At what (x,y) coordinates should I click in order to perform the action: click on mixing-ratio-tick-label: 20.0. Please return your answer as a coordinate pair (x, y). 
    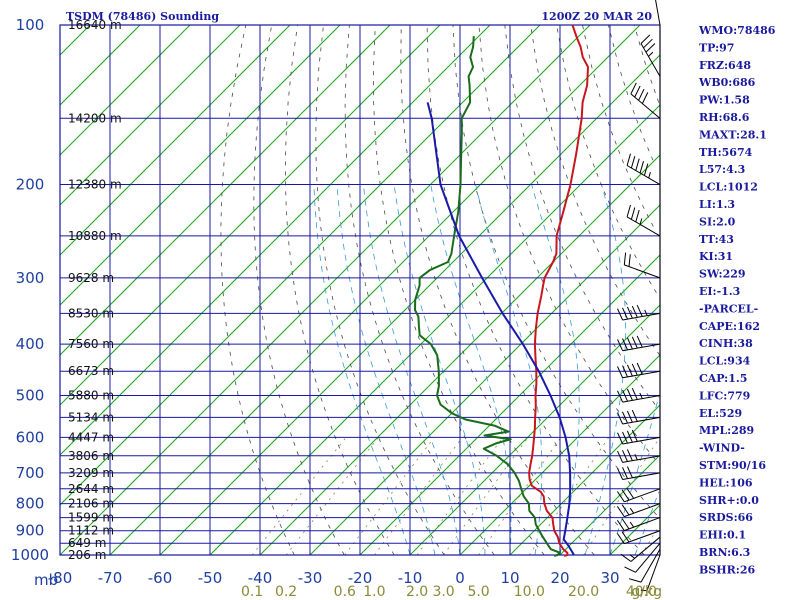
    Looking at the image, I should click on (583, 592).